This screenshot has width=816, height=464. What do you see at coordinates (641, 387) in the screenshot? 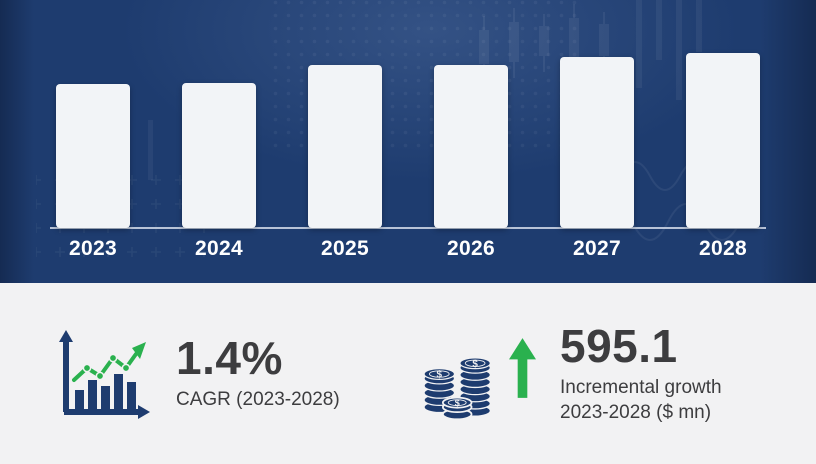
I see `incremental-label-line1: Incremental growth` at bounding box center [641, 387].